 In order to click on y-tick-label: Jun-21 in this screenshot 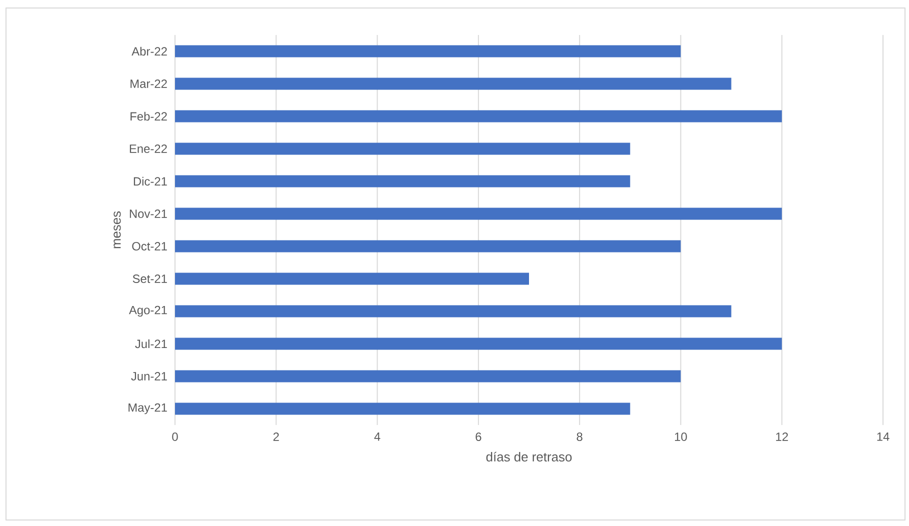, I will do `click(149, 376)`.